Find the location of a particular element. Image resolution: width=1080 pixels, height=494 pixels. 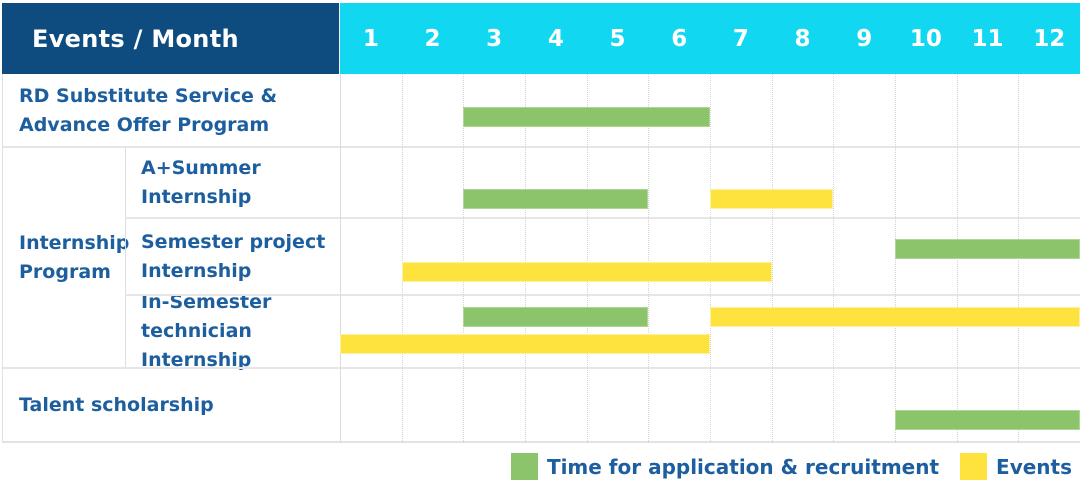

label-grid-divider is located at coordinates (340, 258).